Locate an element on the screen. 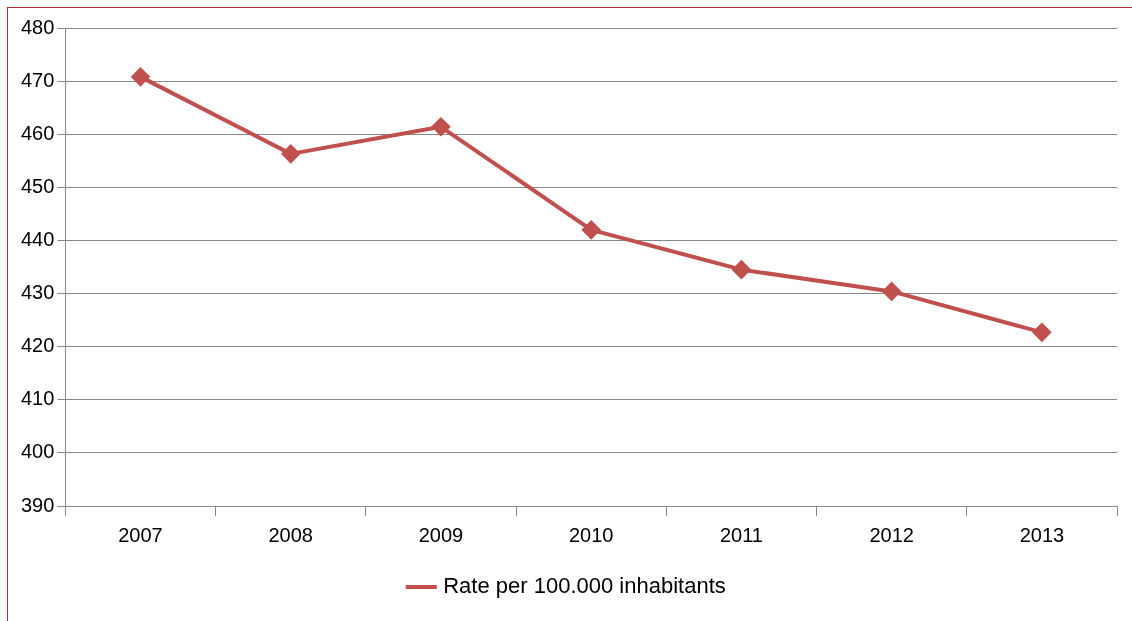  x-tick-label: 2011 is located at coordinates (741, 534).